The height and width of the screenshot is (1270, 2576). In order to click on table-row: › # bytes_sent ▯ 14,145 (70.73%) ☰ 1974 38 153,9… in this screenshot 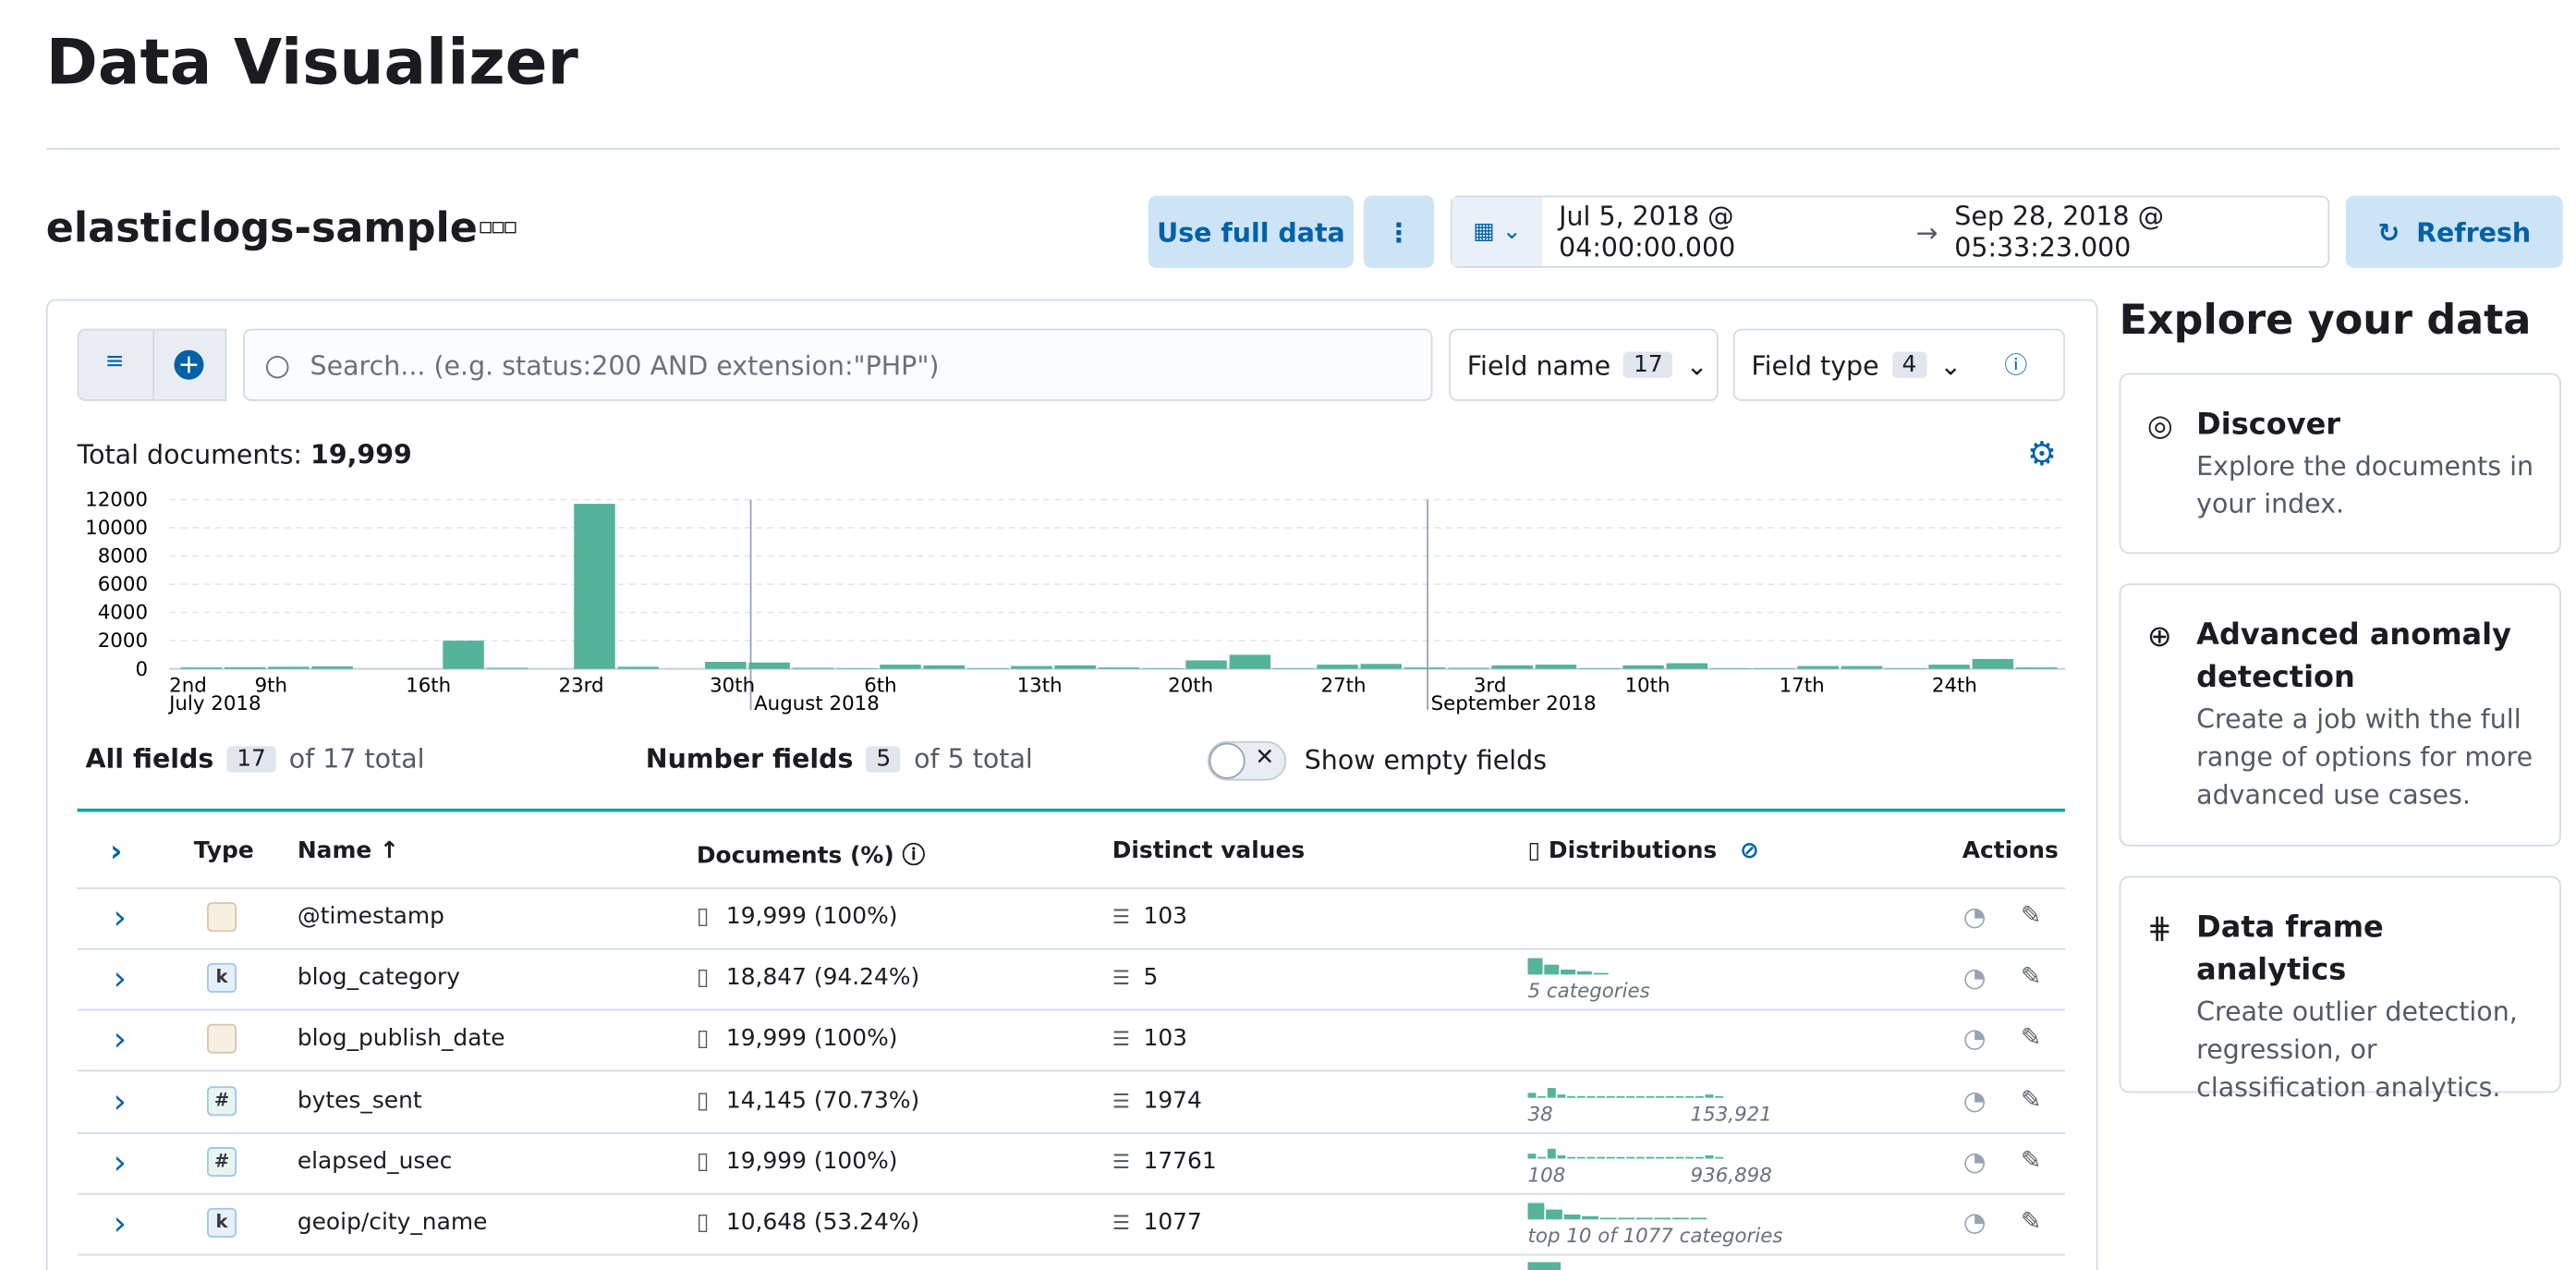, I will do `click(1071, 1102)`.